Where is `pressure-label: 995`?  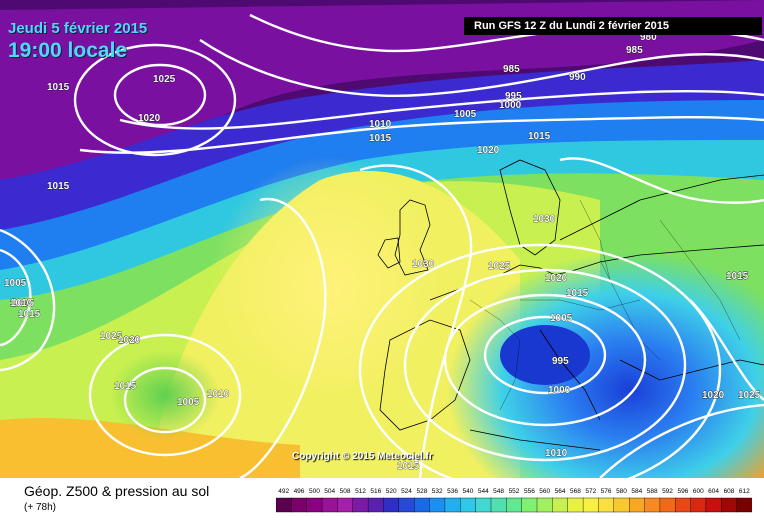 pressure-label: 995 is located at coordinates (560, 361).